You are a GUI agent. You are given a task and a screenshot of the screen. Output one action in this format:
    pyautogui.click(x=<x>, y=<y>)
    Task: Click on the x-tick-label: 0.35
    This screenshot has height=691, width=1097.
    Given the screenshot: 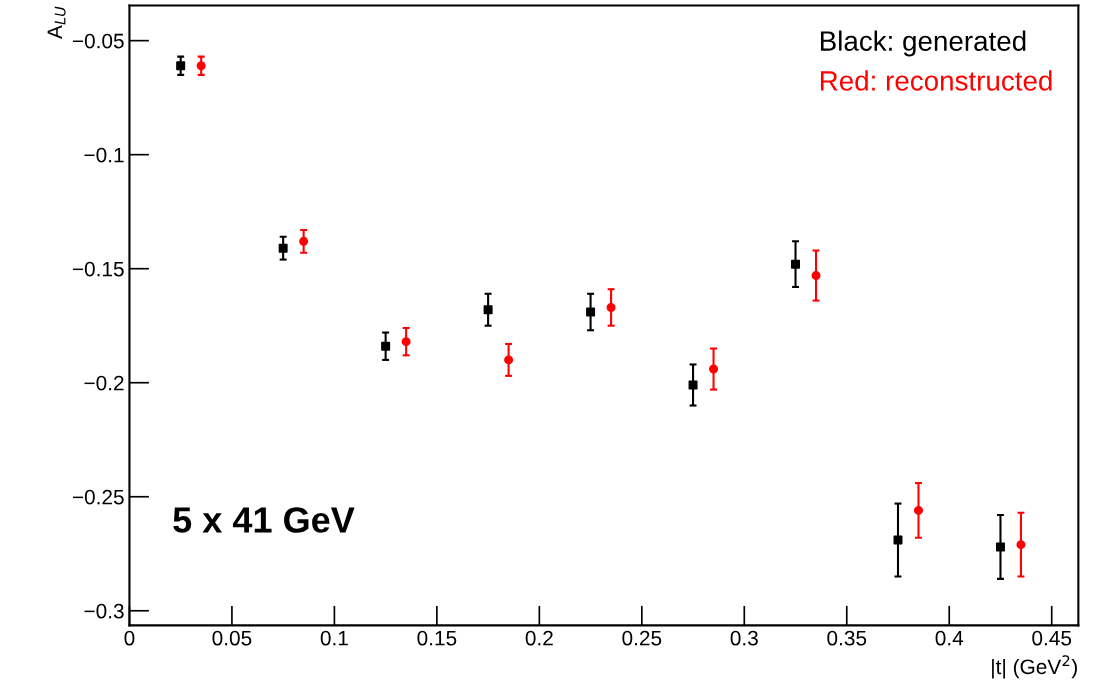 What is the action you would take?
    pyautogui.click(x=847, y=638)
    